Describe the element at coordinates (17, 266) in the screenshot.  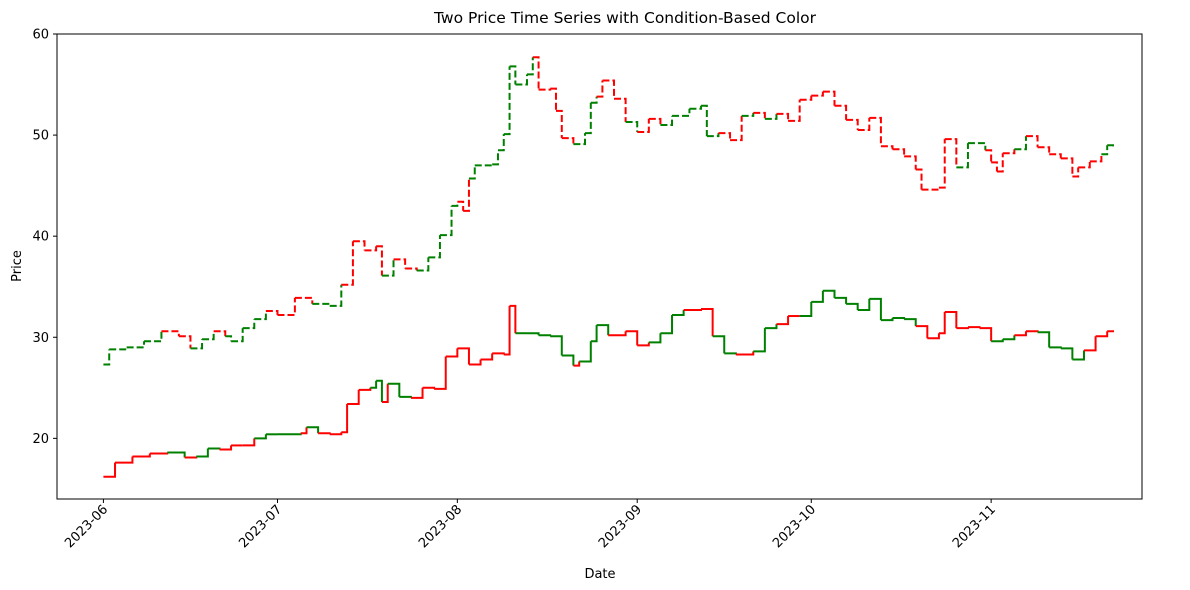
I see `y-axis-title: Price` at that location.